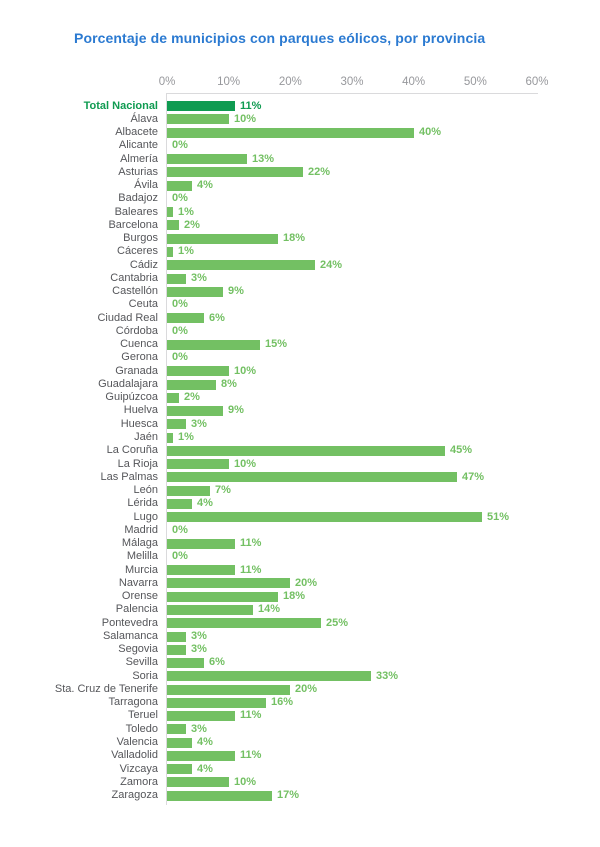 The width and height of the screenshot is (600, 847). I want to click on bar-row: Almería 13%, so click(300, 159).